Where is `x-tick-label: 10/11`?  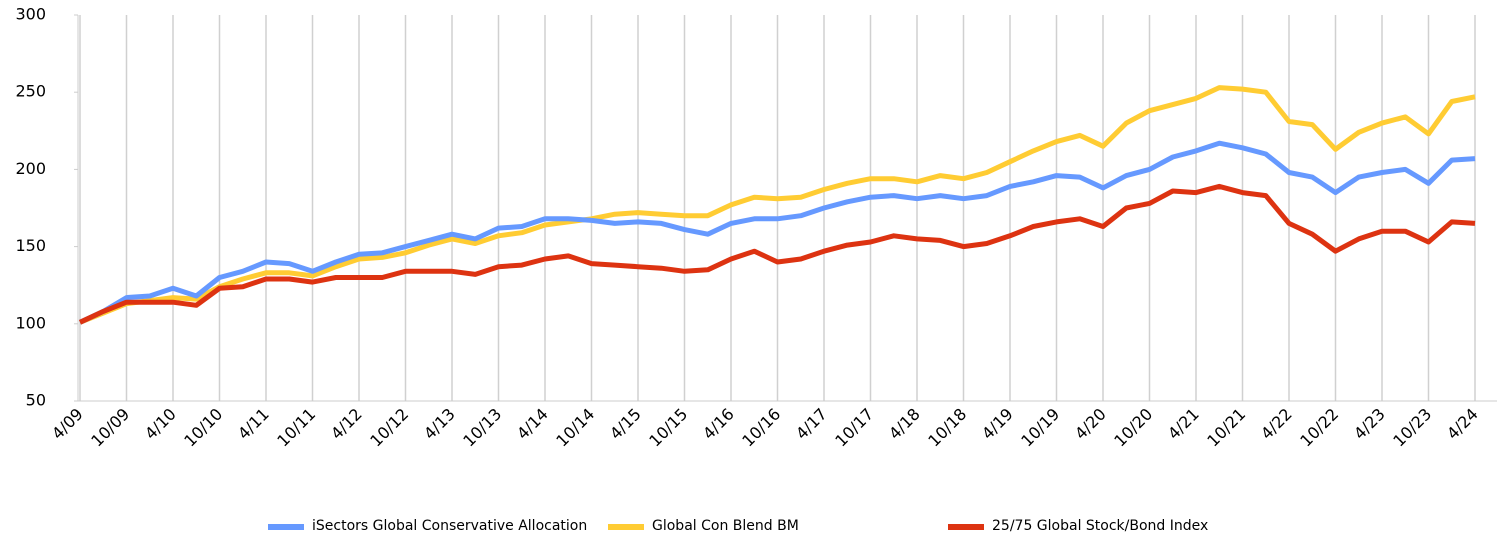 x-tick-label: 10/11 is located at coordinates (296, 427).